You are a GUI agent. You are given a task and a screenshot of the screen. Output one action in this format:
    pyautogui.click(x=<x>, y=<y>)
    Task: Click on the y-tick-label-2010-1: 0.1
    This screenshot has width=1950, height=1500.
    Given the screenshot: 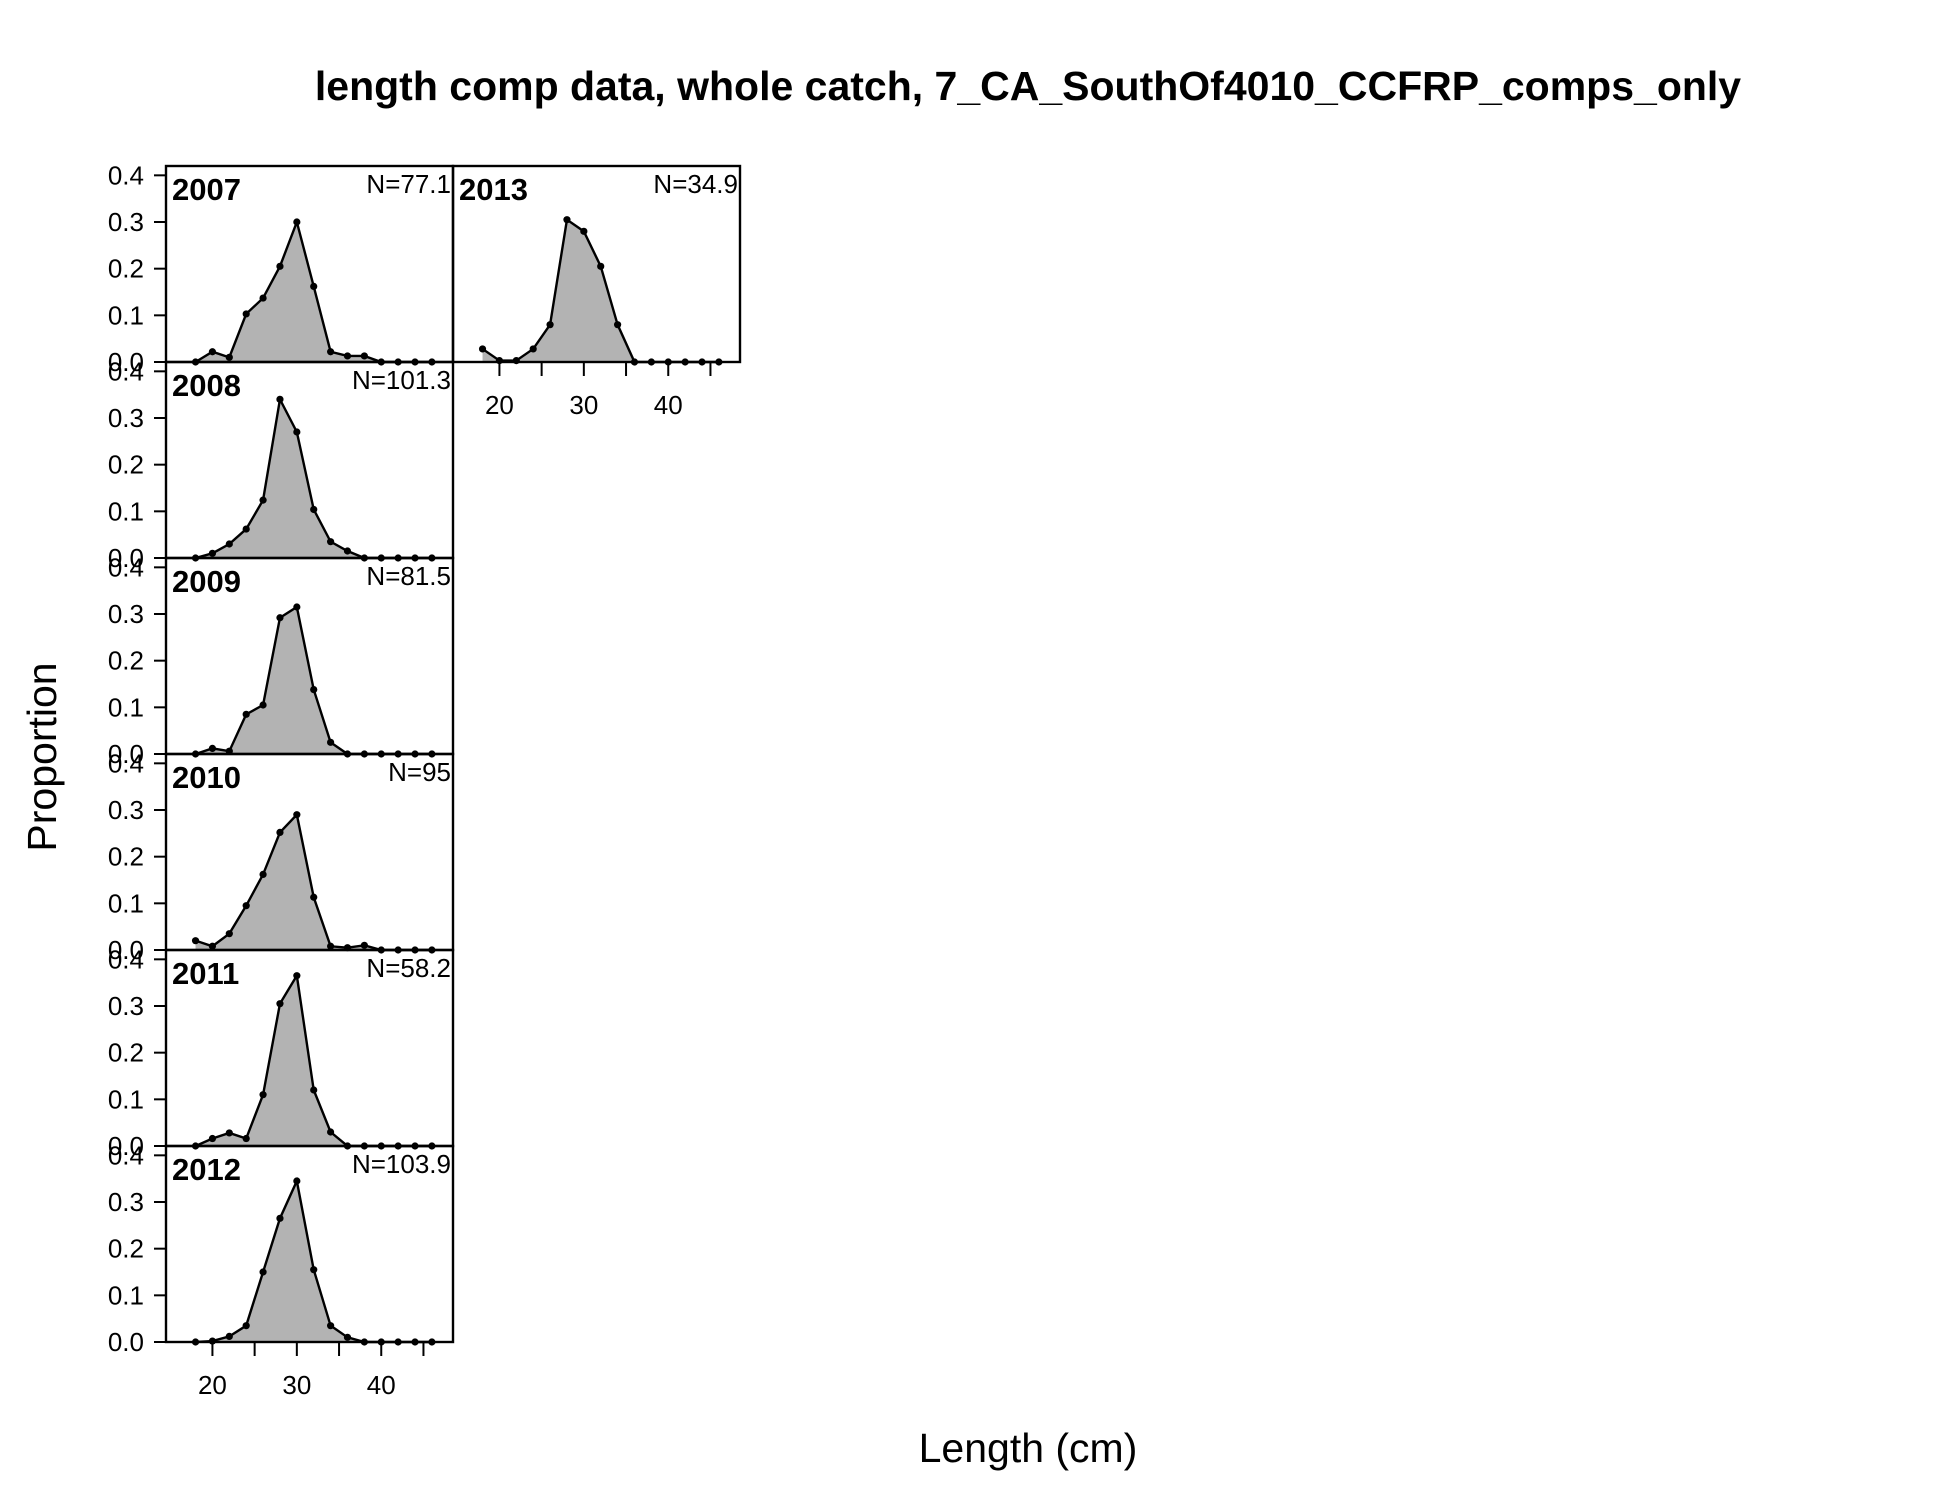 What is the action you would take?
    pyautogui.click(x=126, y=903)
    